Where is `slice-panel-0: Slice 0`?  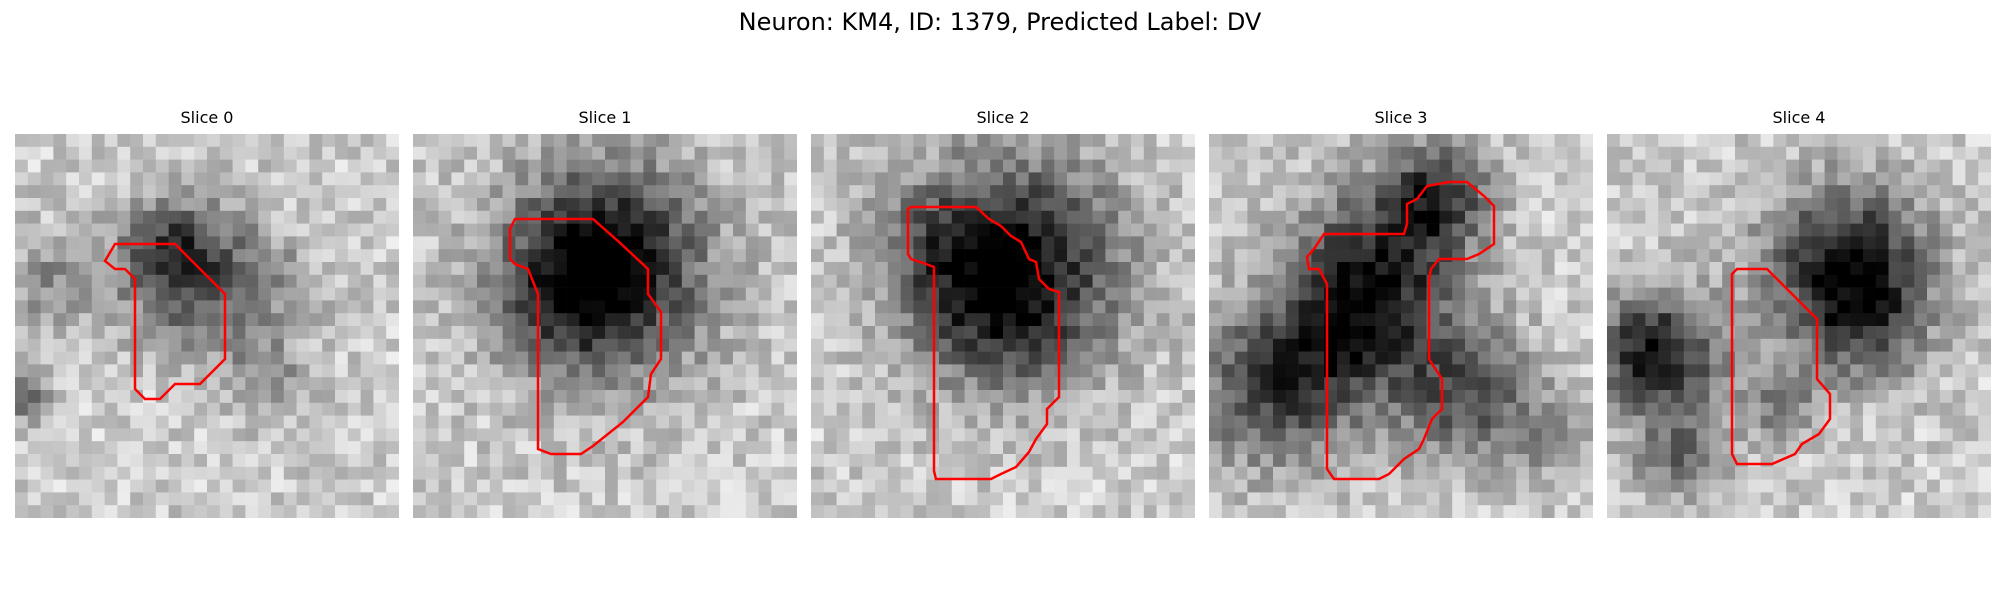
slice-panel-0: Slice 0 is located at coordinates (207, 313).